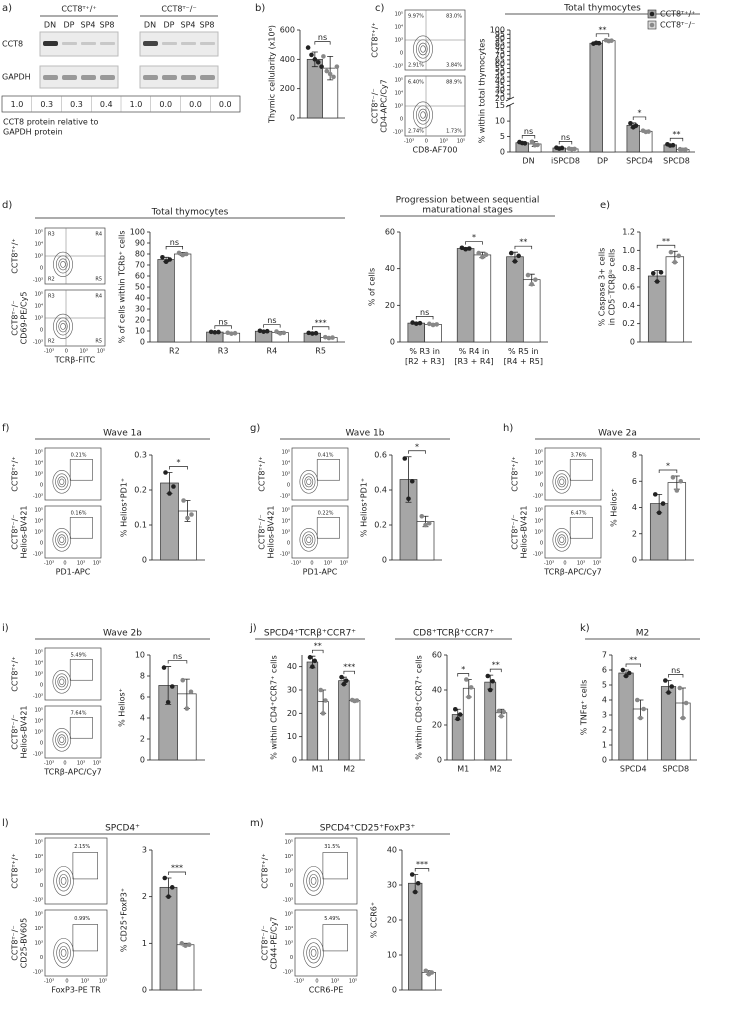 The width and height of the screenshot is (738, 1014). I want to click on panel-label: i), so click(5, 628).